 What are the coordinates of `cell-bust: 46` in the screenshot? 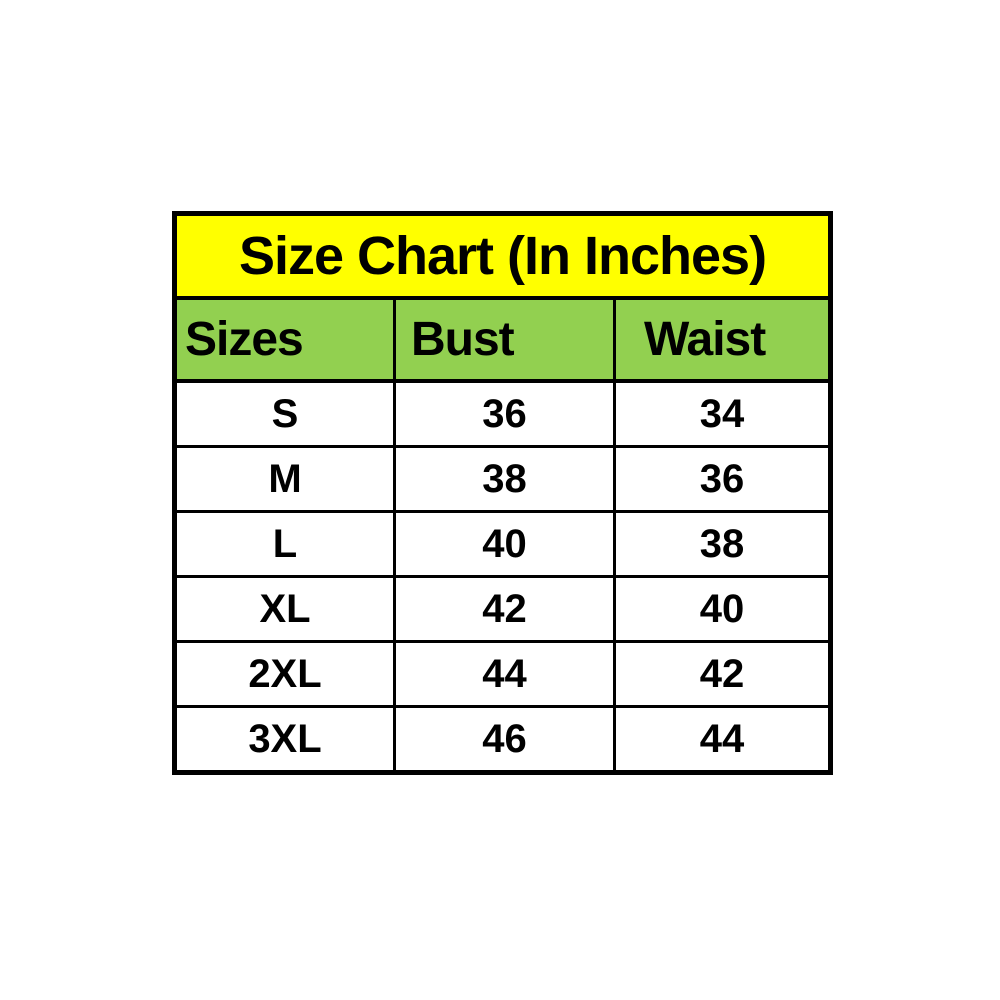 It's located at (504, 739).